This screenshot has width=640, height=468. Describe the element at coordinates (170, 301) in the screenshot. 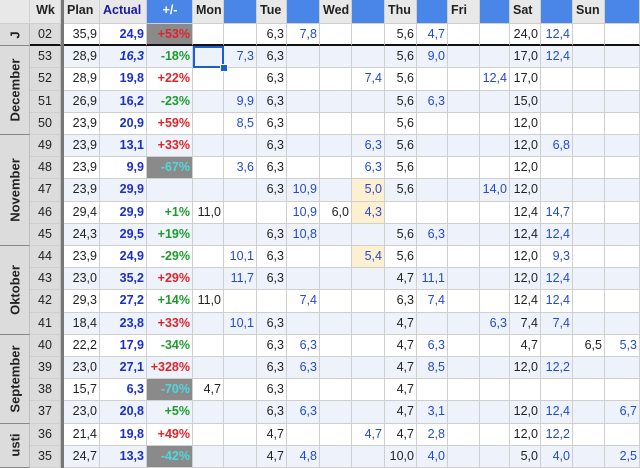

I see `diff-cell: +14%` at that location.